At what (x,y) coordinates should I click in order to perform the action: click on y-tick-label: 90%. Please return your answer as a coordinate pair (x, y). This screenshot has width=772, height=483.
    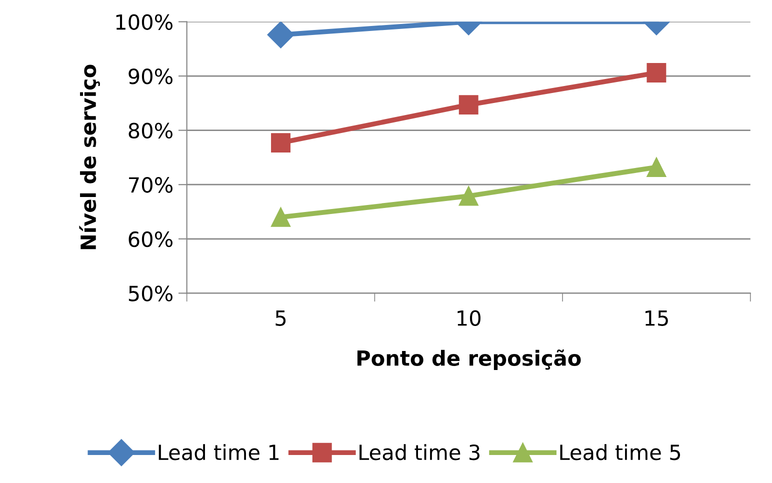
    Looking at the image, I should click on (150, 76).